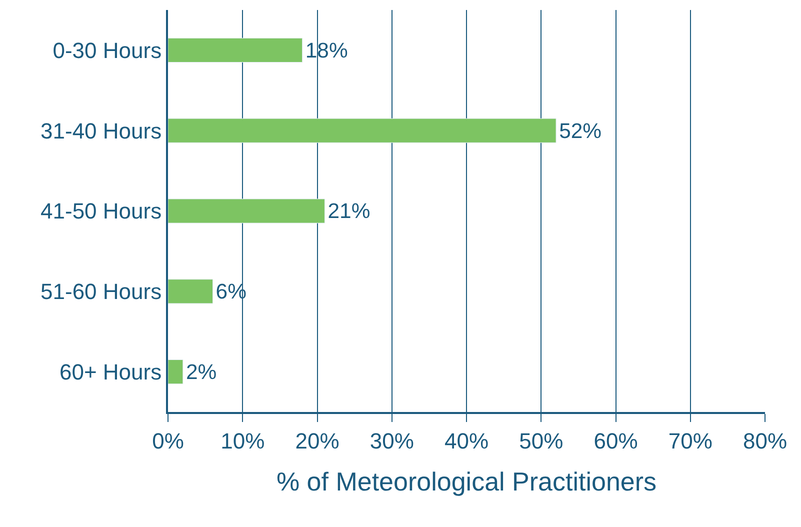 The width and height of the screenshot is (801, 527). What do you see at coordinates (201, 372) in the screenshot?
I see `data-label: 2%` at bounding box center [201, 372].